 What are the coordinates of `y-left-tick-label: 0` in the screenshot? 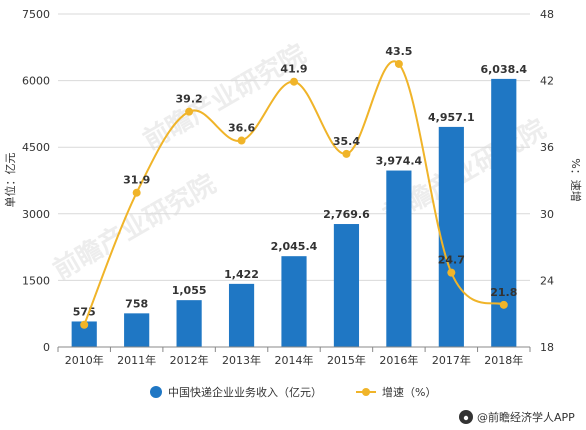 It's located at (46, 347).